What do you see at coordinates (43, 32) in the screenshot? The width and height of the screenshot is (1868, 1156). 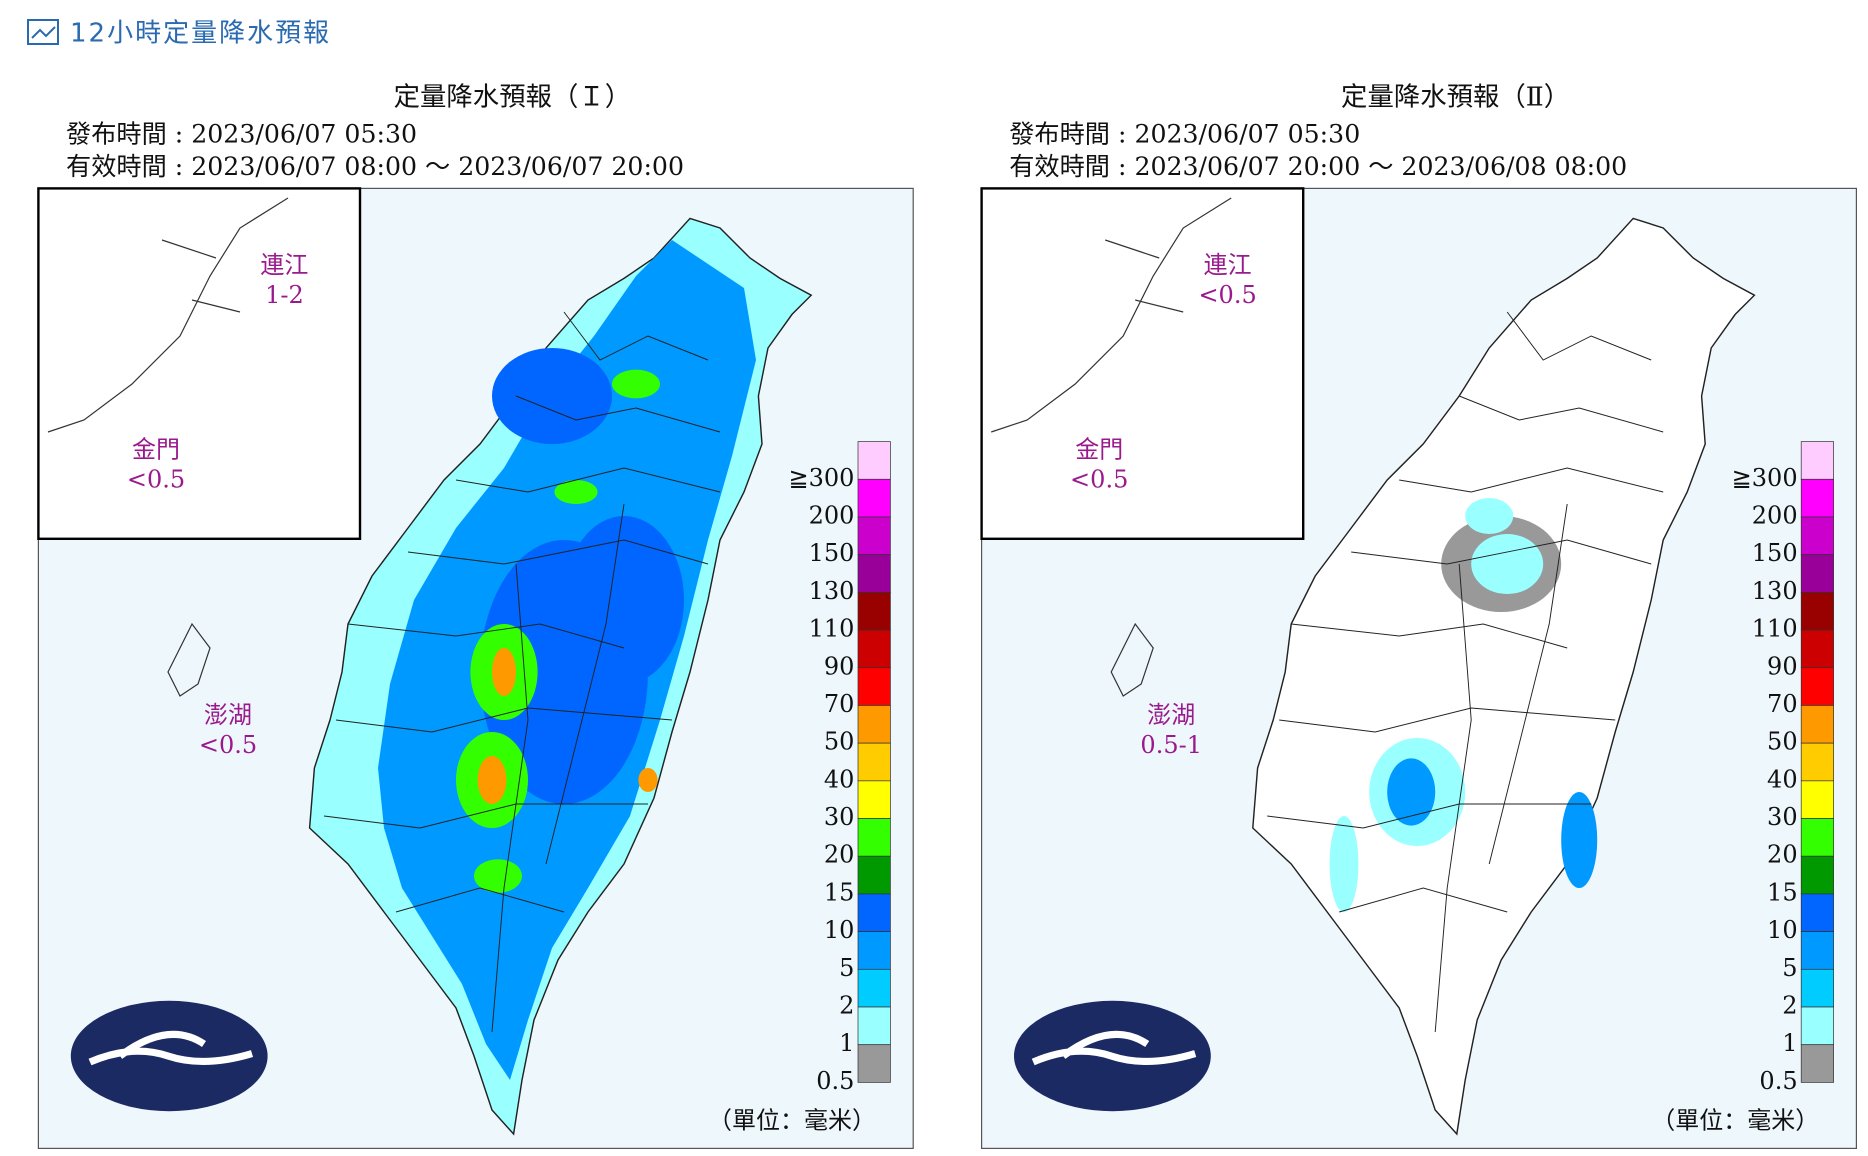 I see `header-icon-line` at bounding box center [43, 32].